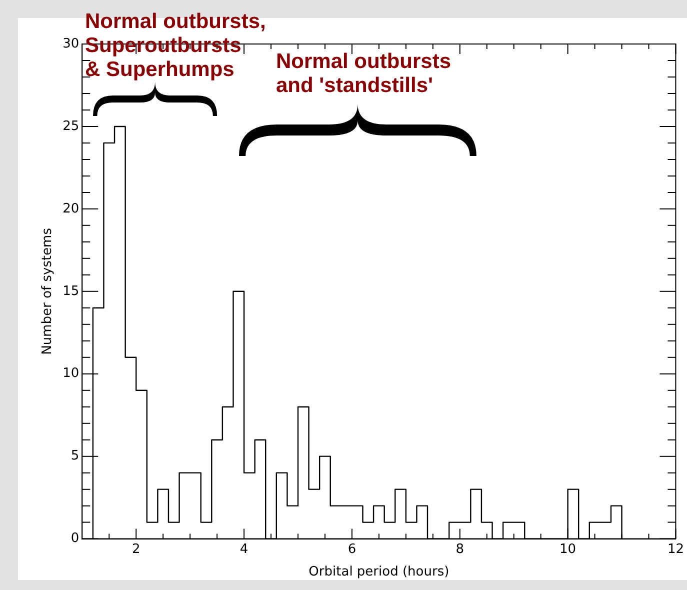 The width and height of the screenshot is (687, 590). What do you see at coordinates (48, 291) in the screenshot?
I see `y-axis-title: Number of systems` at bounding box center [48, 291].